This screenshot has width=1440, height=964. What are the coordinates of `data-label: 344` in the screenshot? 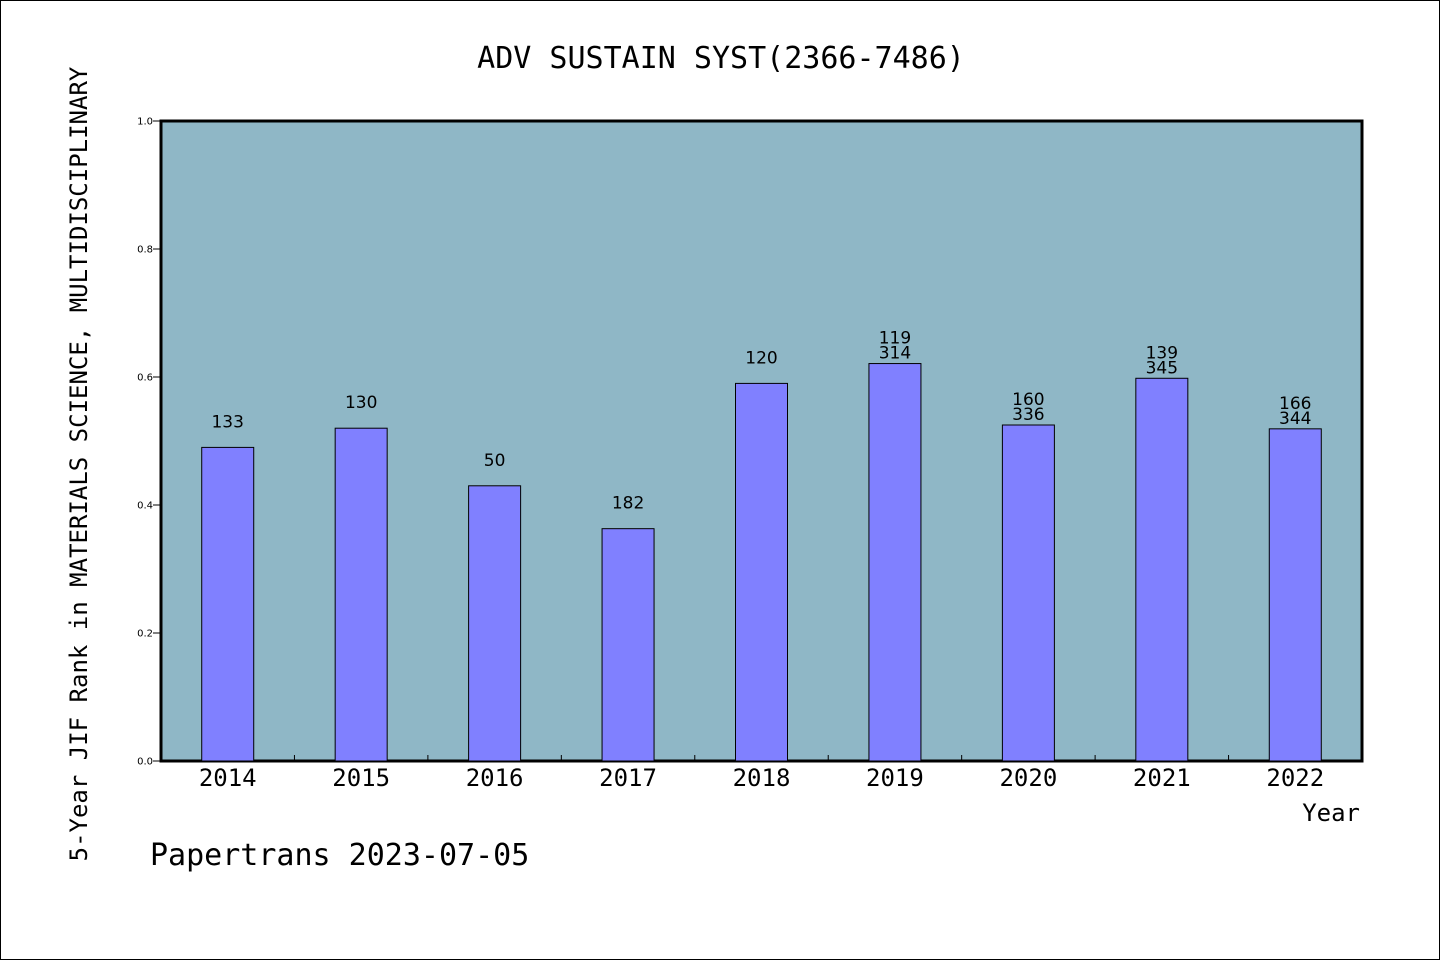 It's located at (1295, 419).